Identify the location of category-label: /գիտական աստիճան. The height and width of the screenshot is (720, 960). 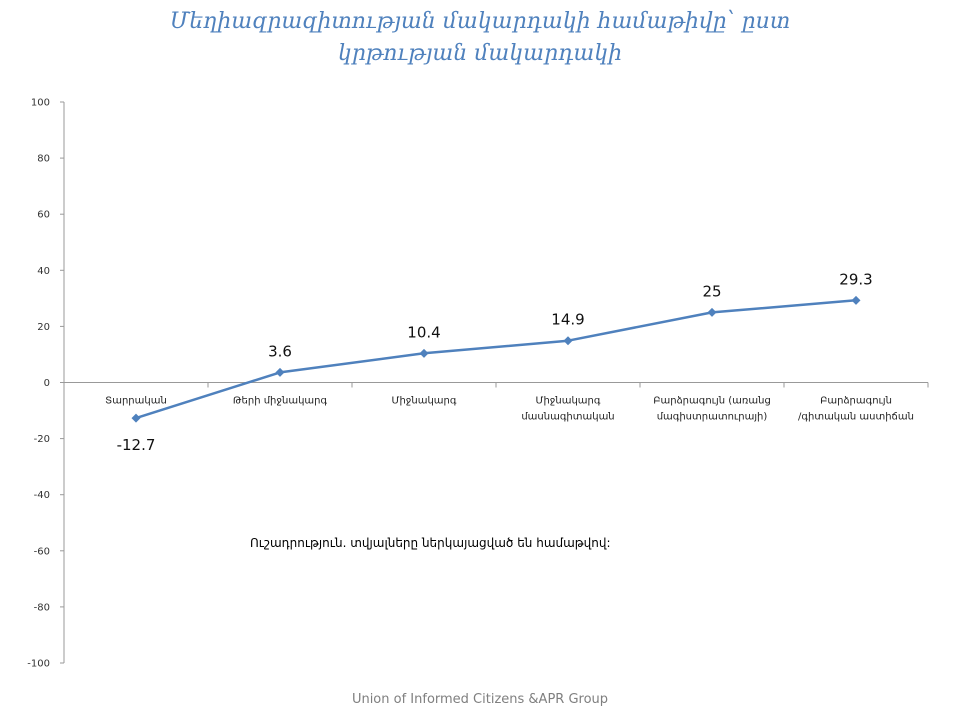
(856, 417).